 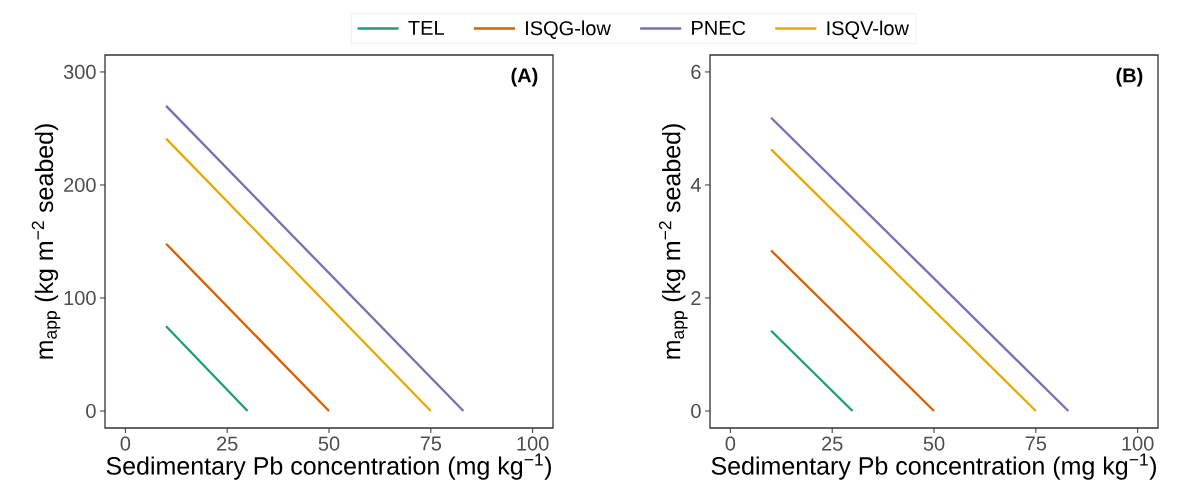 I want to click on y-tick-label: 6, so click(x=696, y=72).